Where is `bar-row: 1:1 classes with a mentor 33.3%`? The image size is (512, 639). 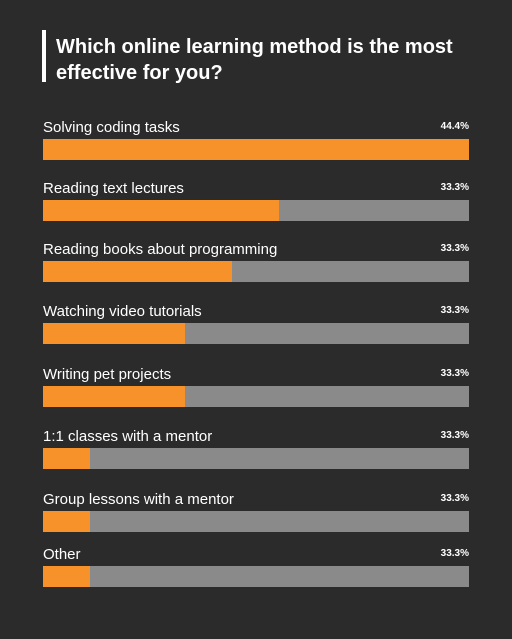 bar-row: 1:1 classes with a mentor 33.3% is located at coordinates (256, 450).